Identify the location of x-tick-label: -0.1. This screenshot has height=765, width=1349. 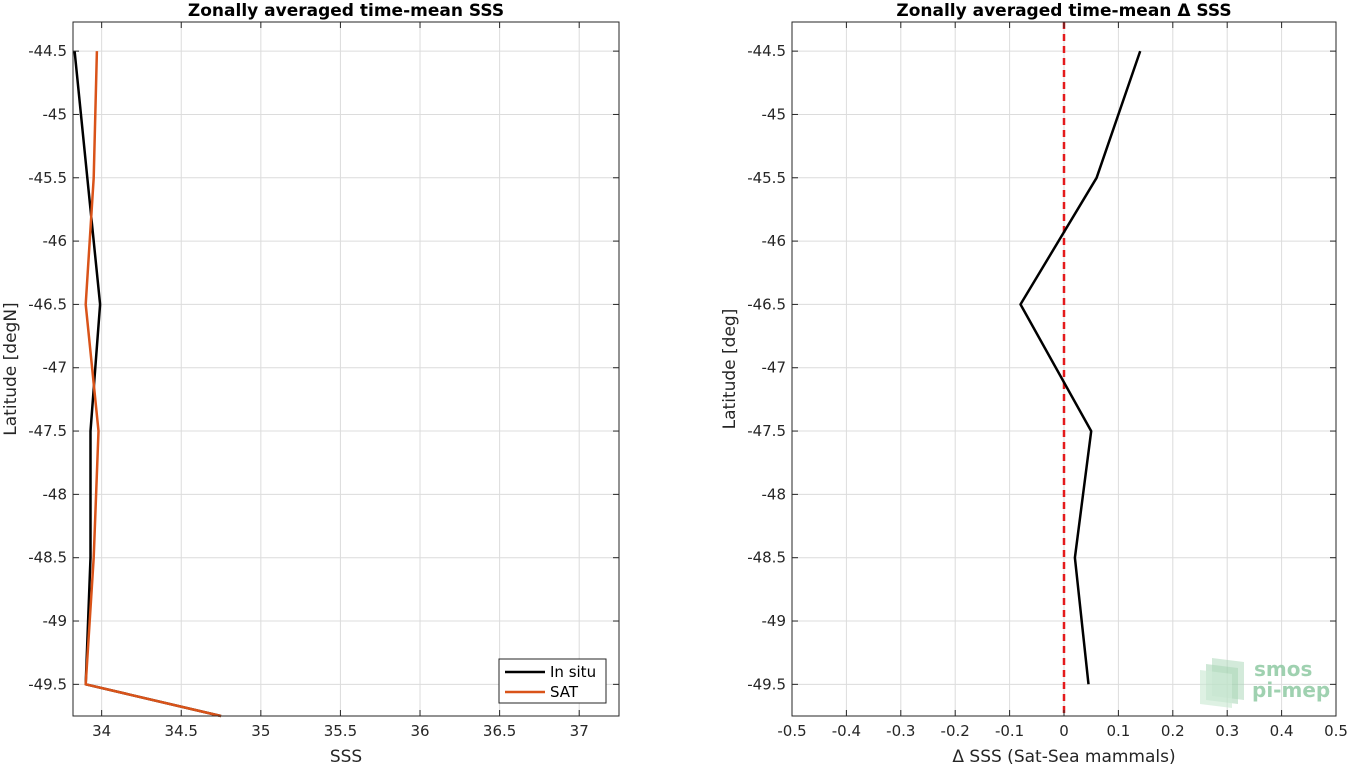
(1009, 731).